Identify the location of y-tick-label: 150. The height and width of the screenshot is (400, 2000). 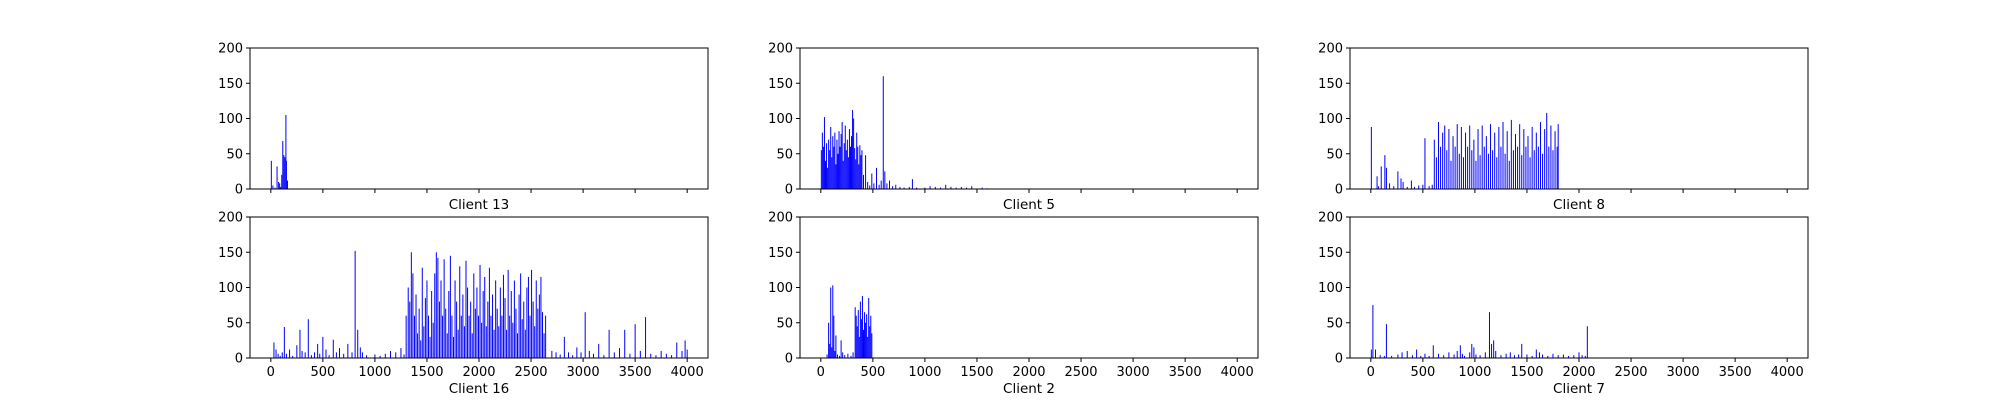
(780, 84).